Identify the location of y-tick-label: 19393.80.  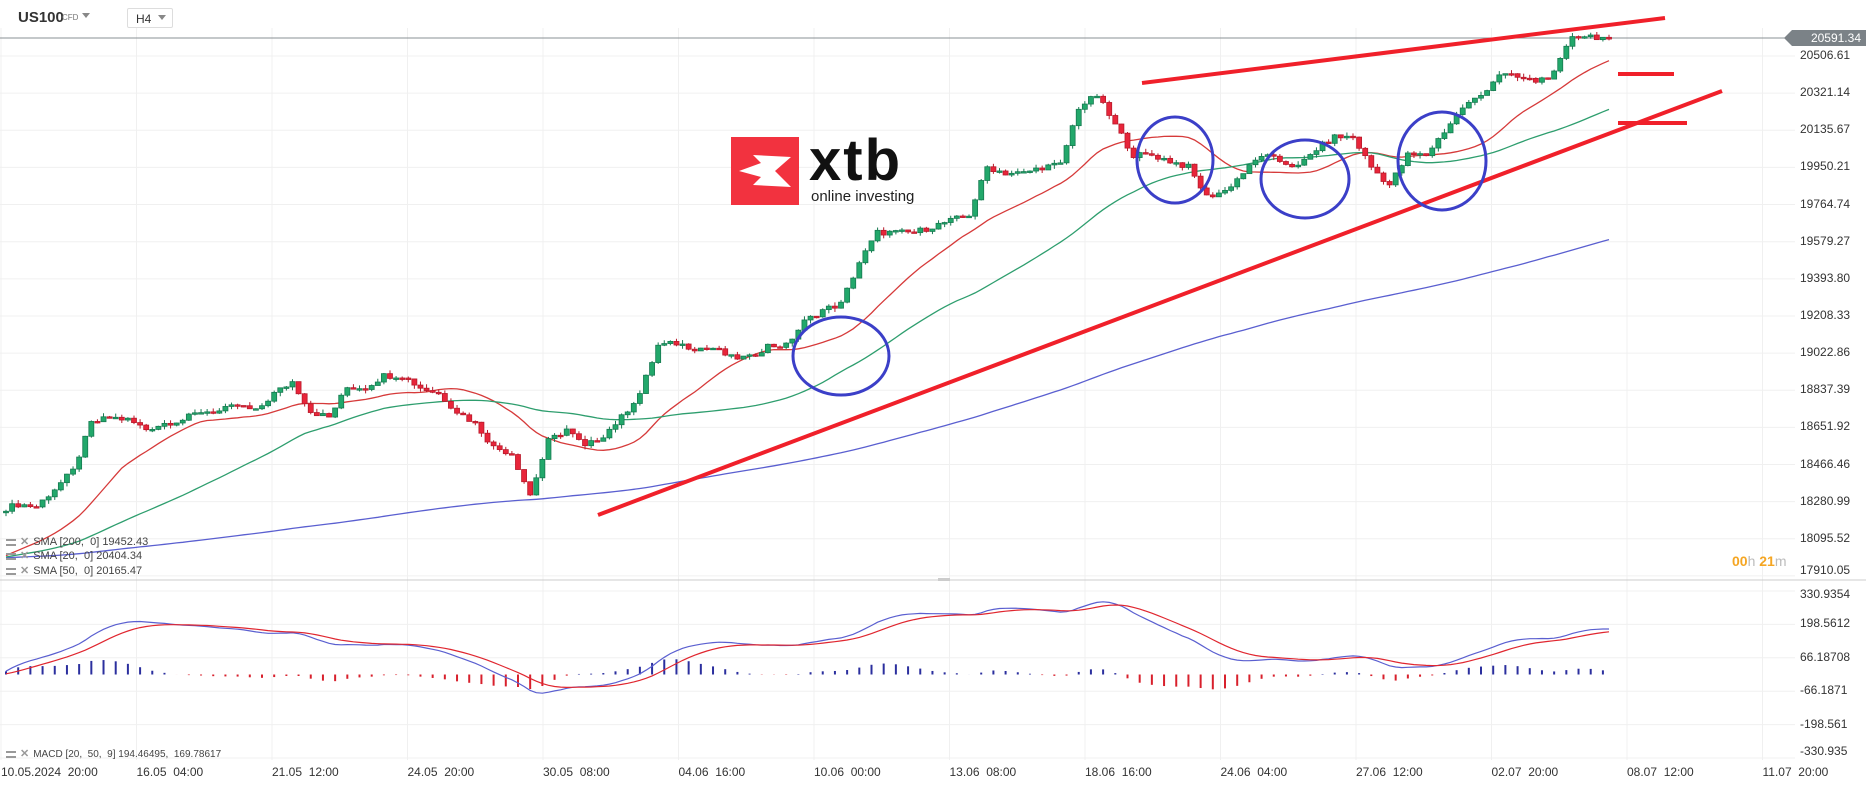
(1825, 277).